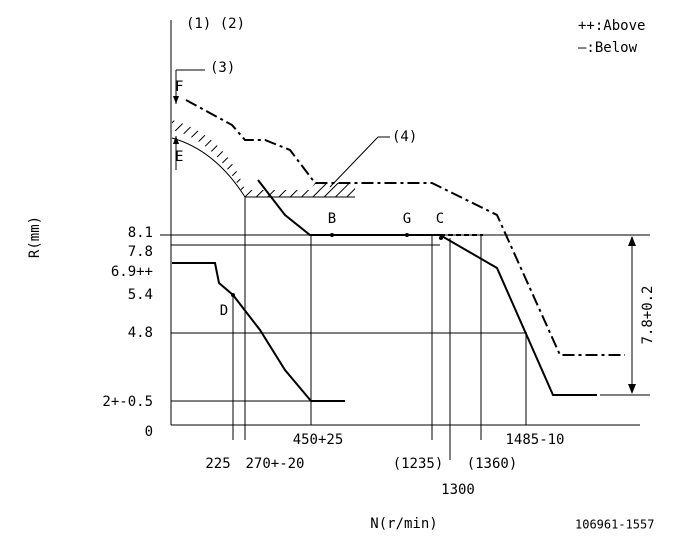  Describe the element at coordinates (140, 295) in the screenshot. I see `y-label: 5.4` at that location.